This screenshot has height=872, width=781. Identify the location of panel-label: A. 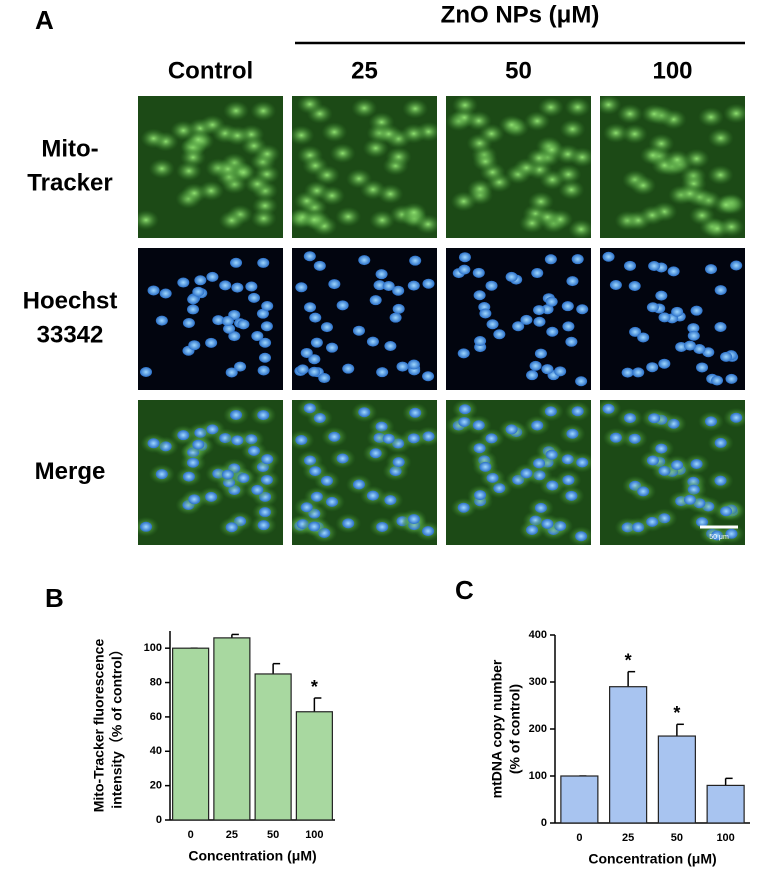
(44, 20).